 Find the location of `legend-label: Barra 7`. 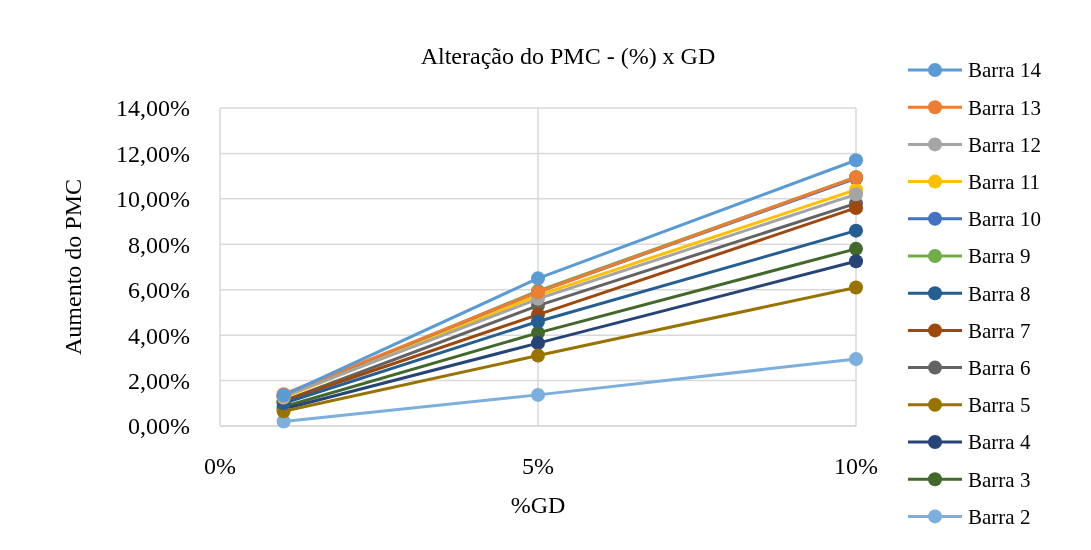

legend-label: Barra 7 is located at coordinates (999, 330).